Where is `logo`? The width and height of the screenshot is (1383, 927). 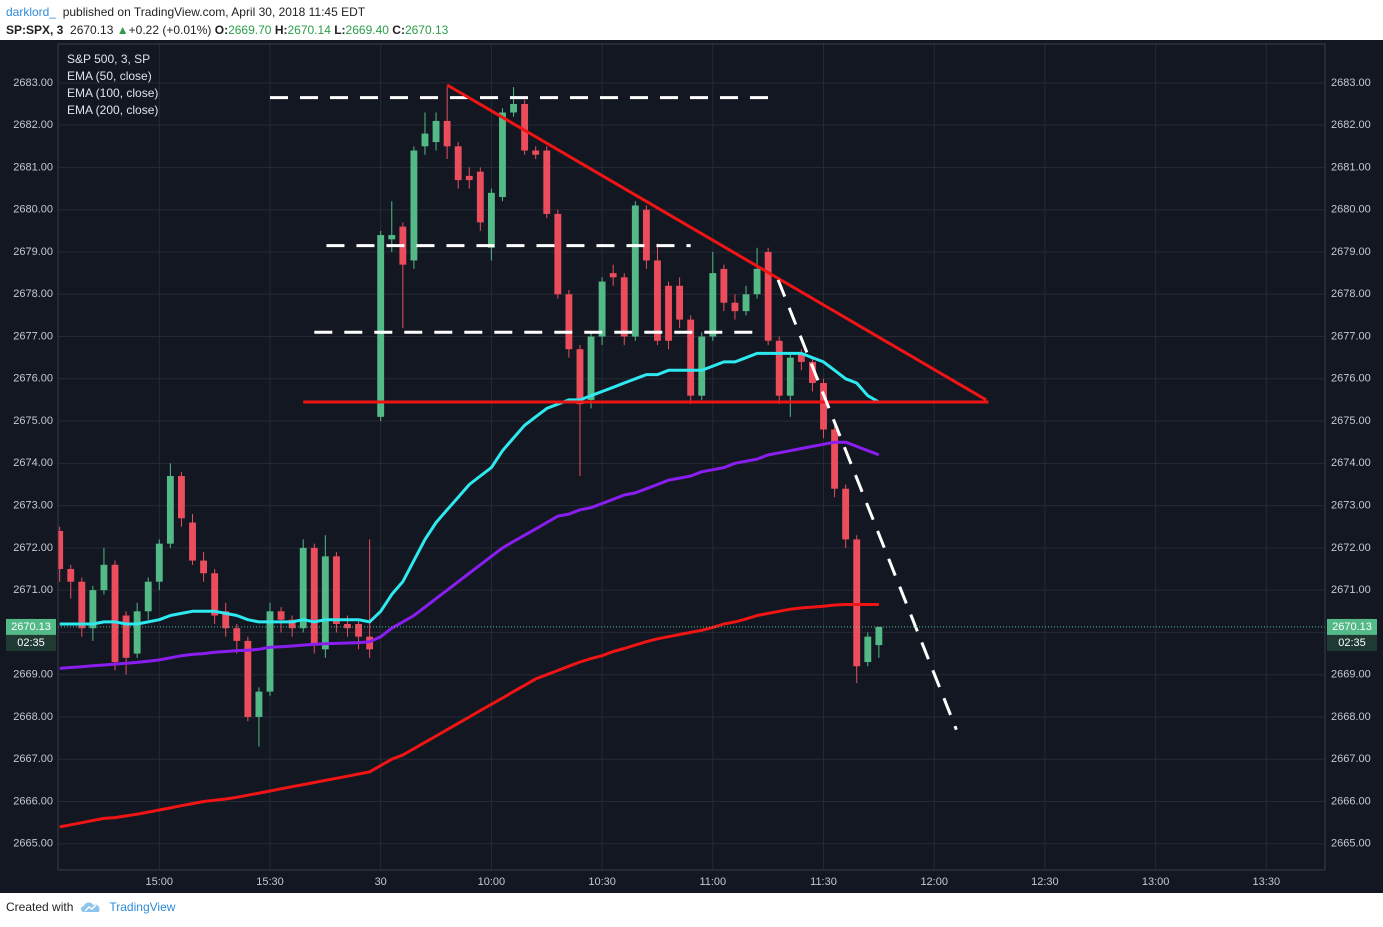 logo is located at coordinates (90, 907).